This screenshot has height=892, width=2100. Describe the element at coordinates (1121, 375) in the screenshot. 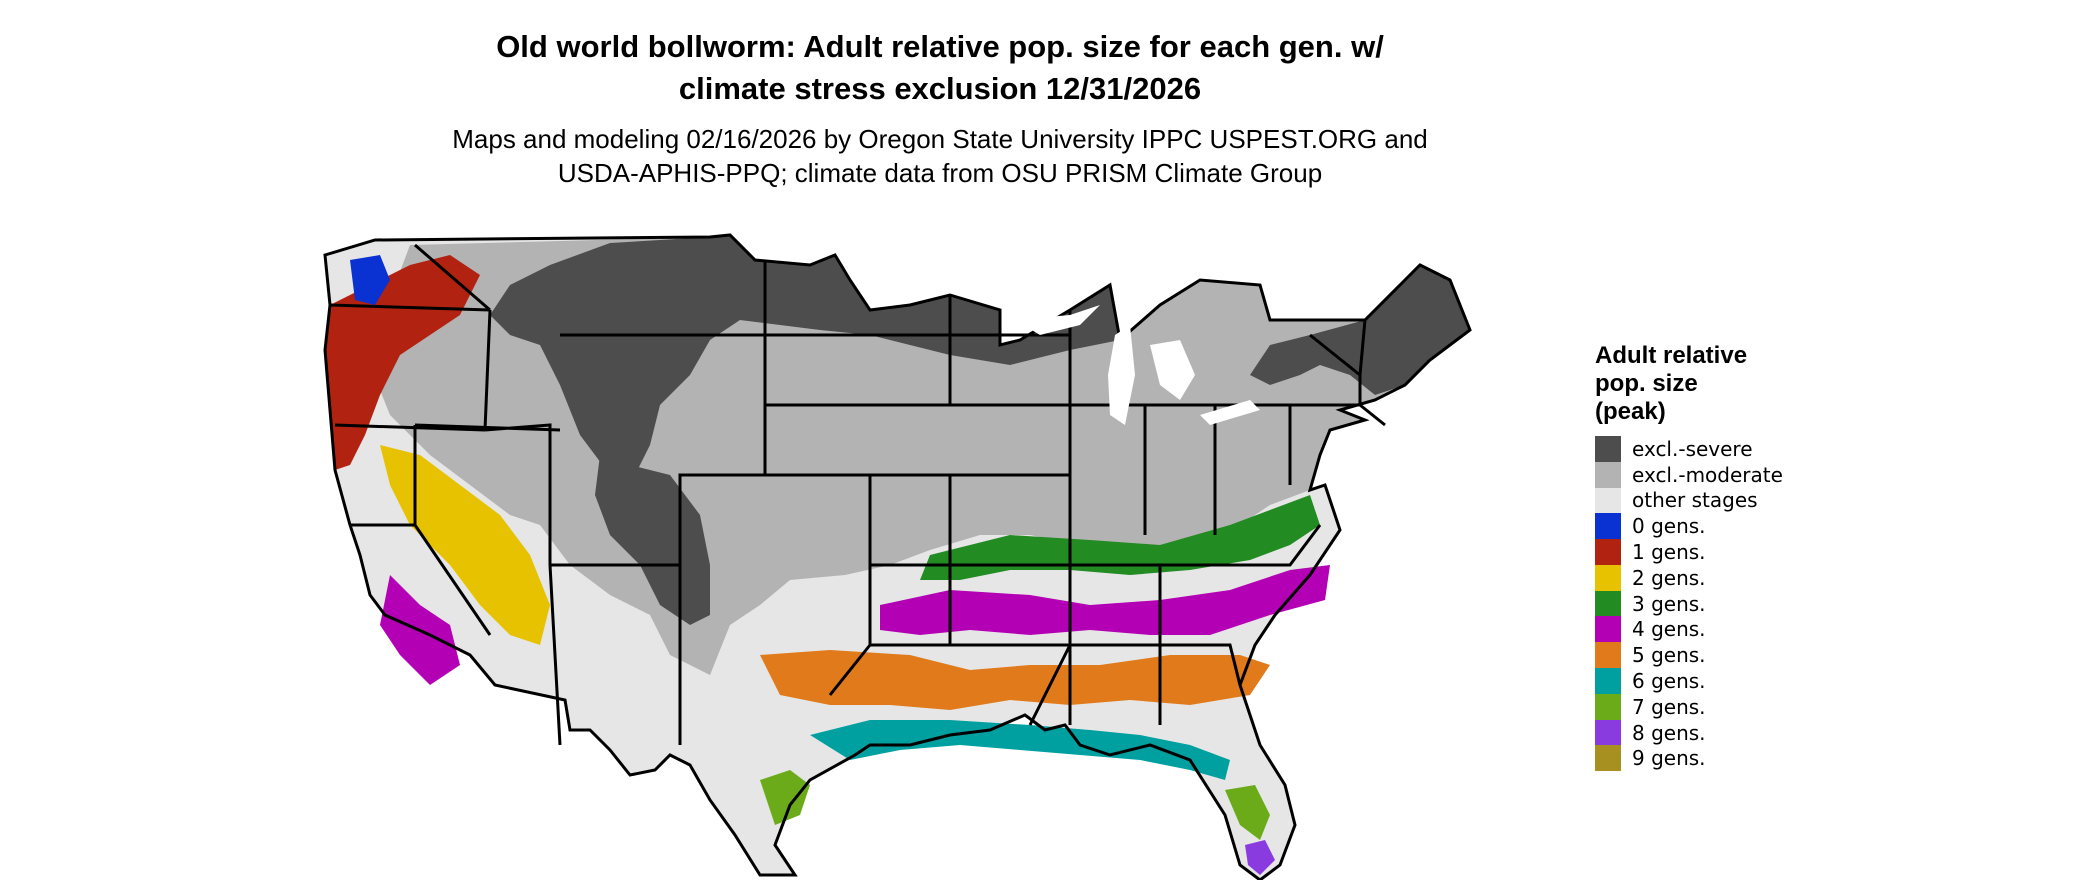

I see `lake-michigan` at that location.